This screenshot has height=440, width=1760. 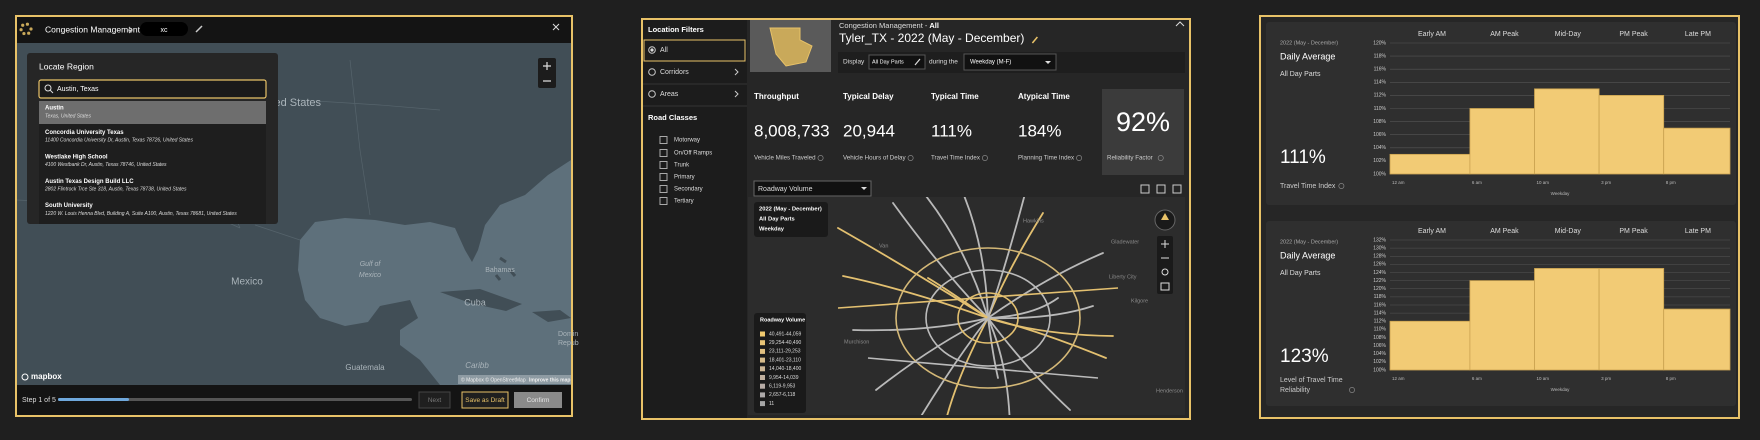 What do you see at coordinates (1560, 389) in the screenshot?
I see `x-axis-label: Weekday` at bounding box center [1560, 389].